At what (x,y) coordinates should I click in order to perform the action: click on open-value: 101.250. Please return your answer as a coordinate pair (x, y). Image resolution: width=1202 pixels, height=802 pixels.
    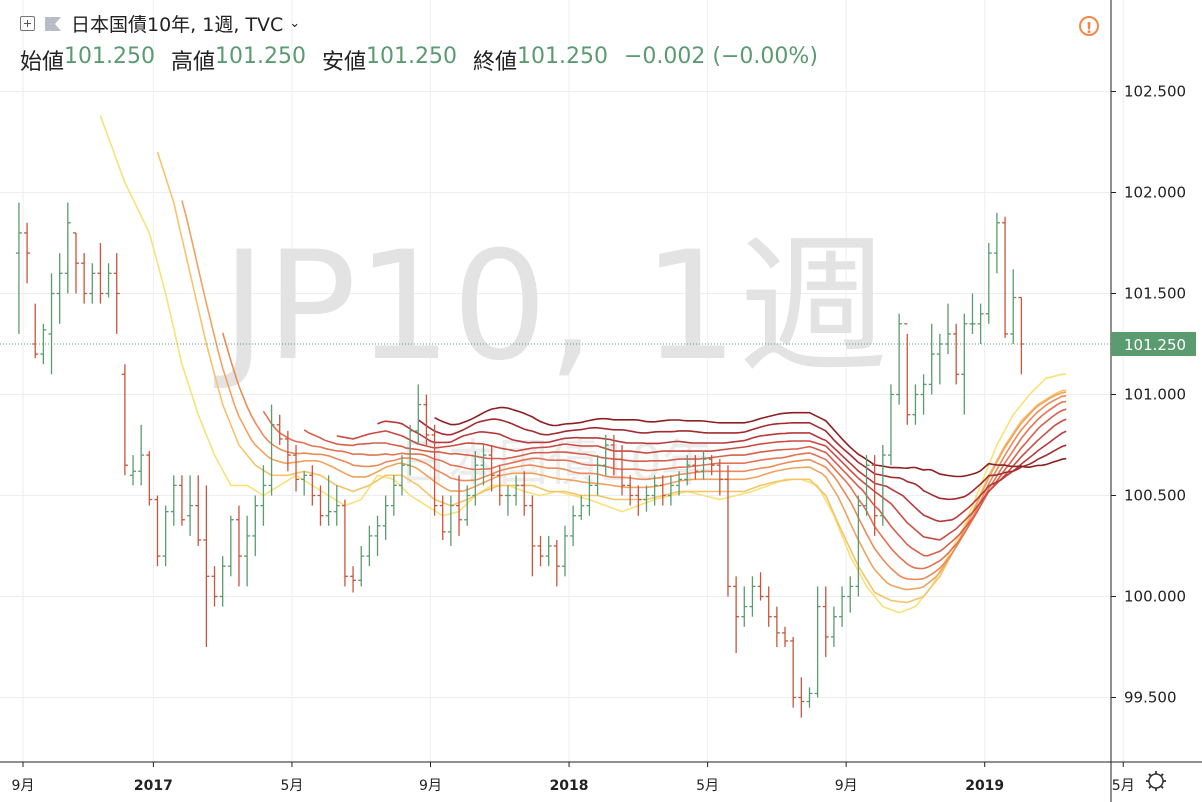
    Looking at the image, I should click on (109, 56).